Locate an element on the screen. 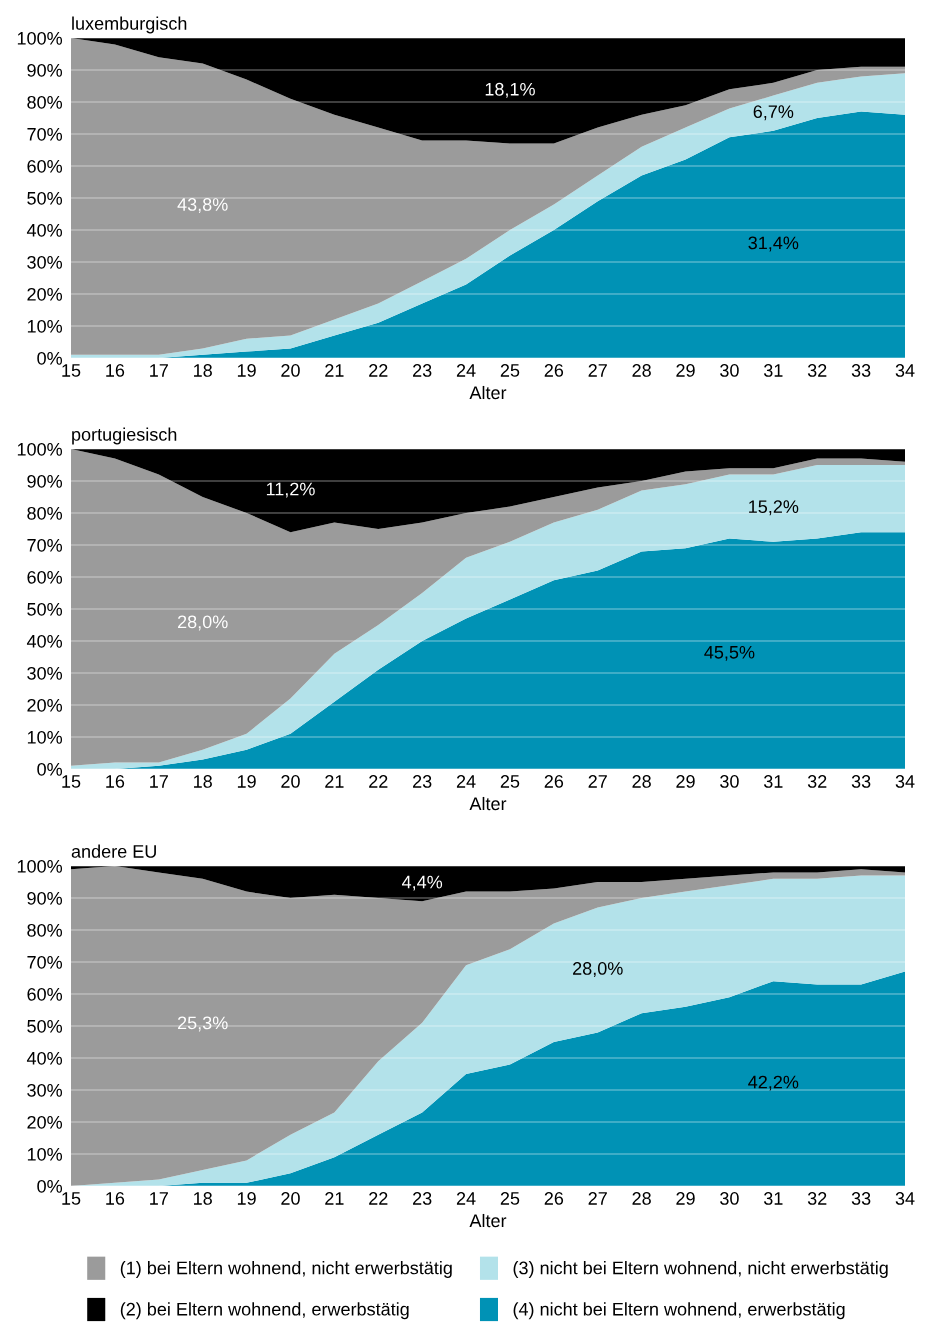  x-tick-label: 27 is located at coordinates (597, 781).